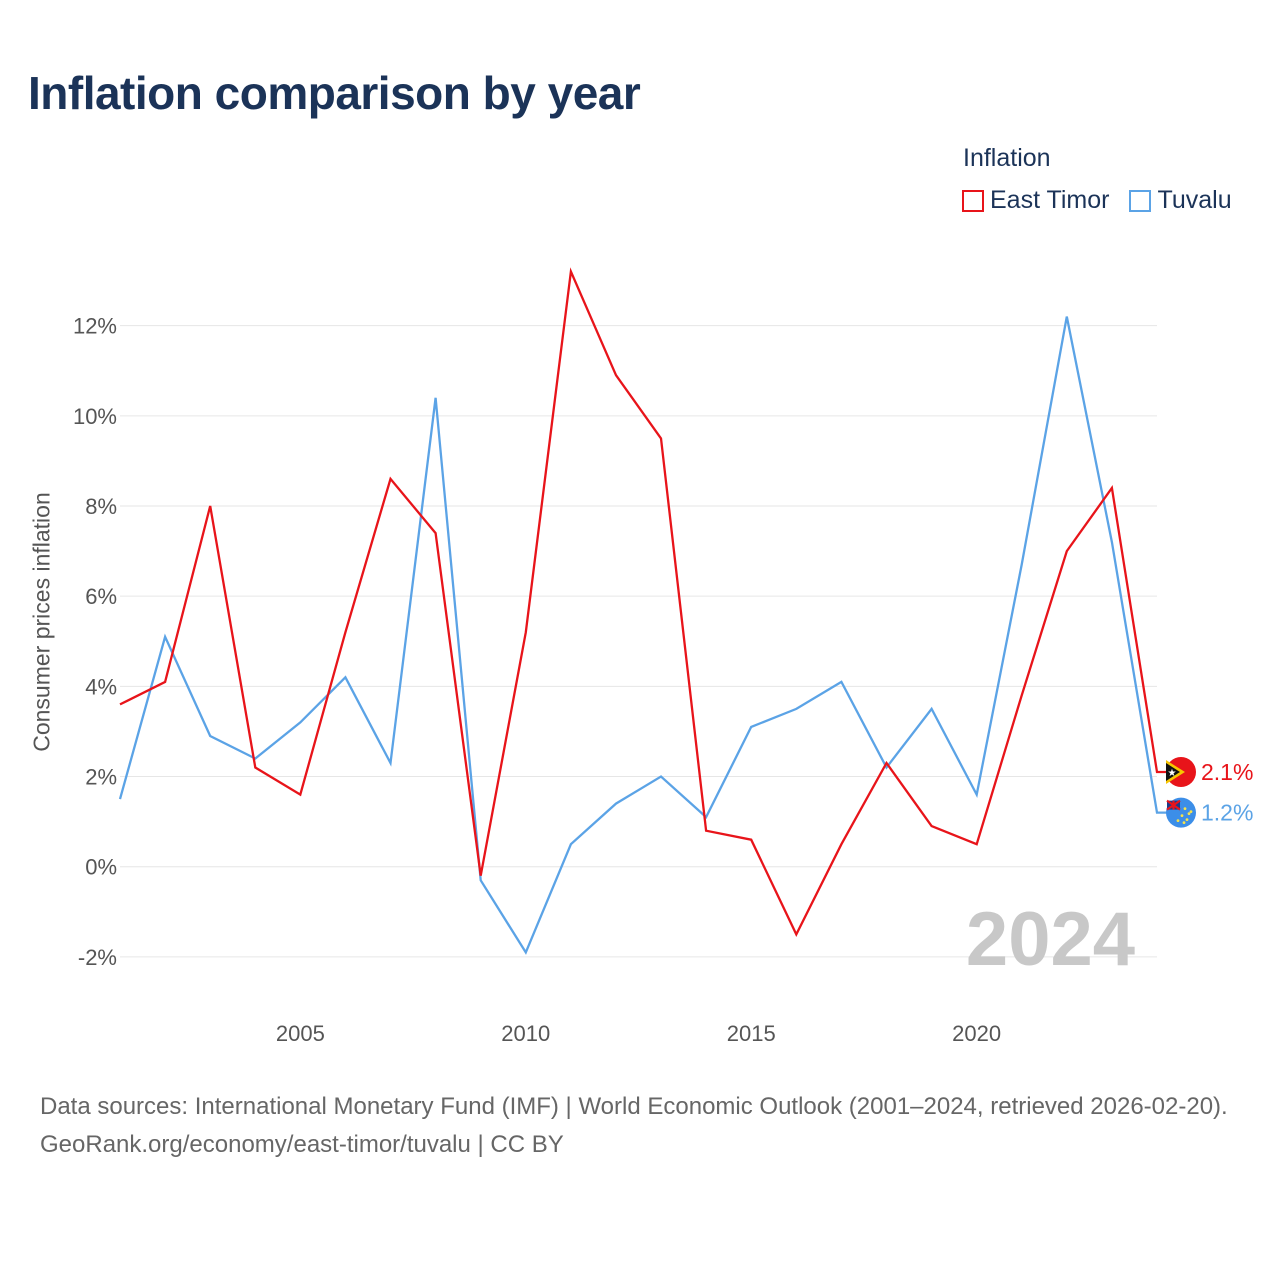  I want to click on y-tick-label: 8%, so click(101, 506).